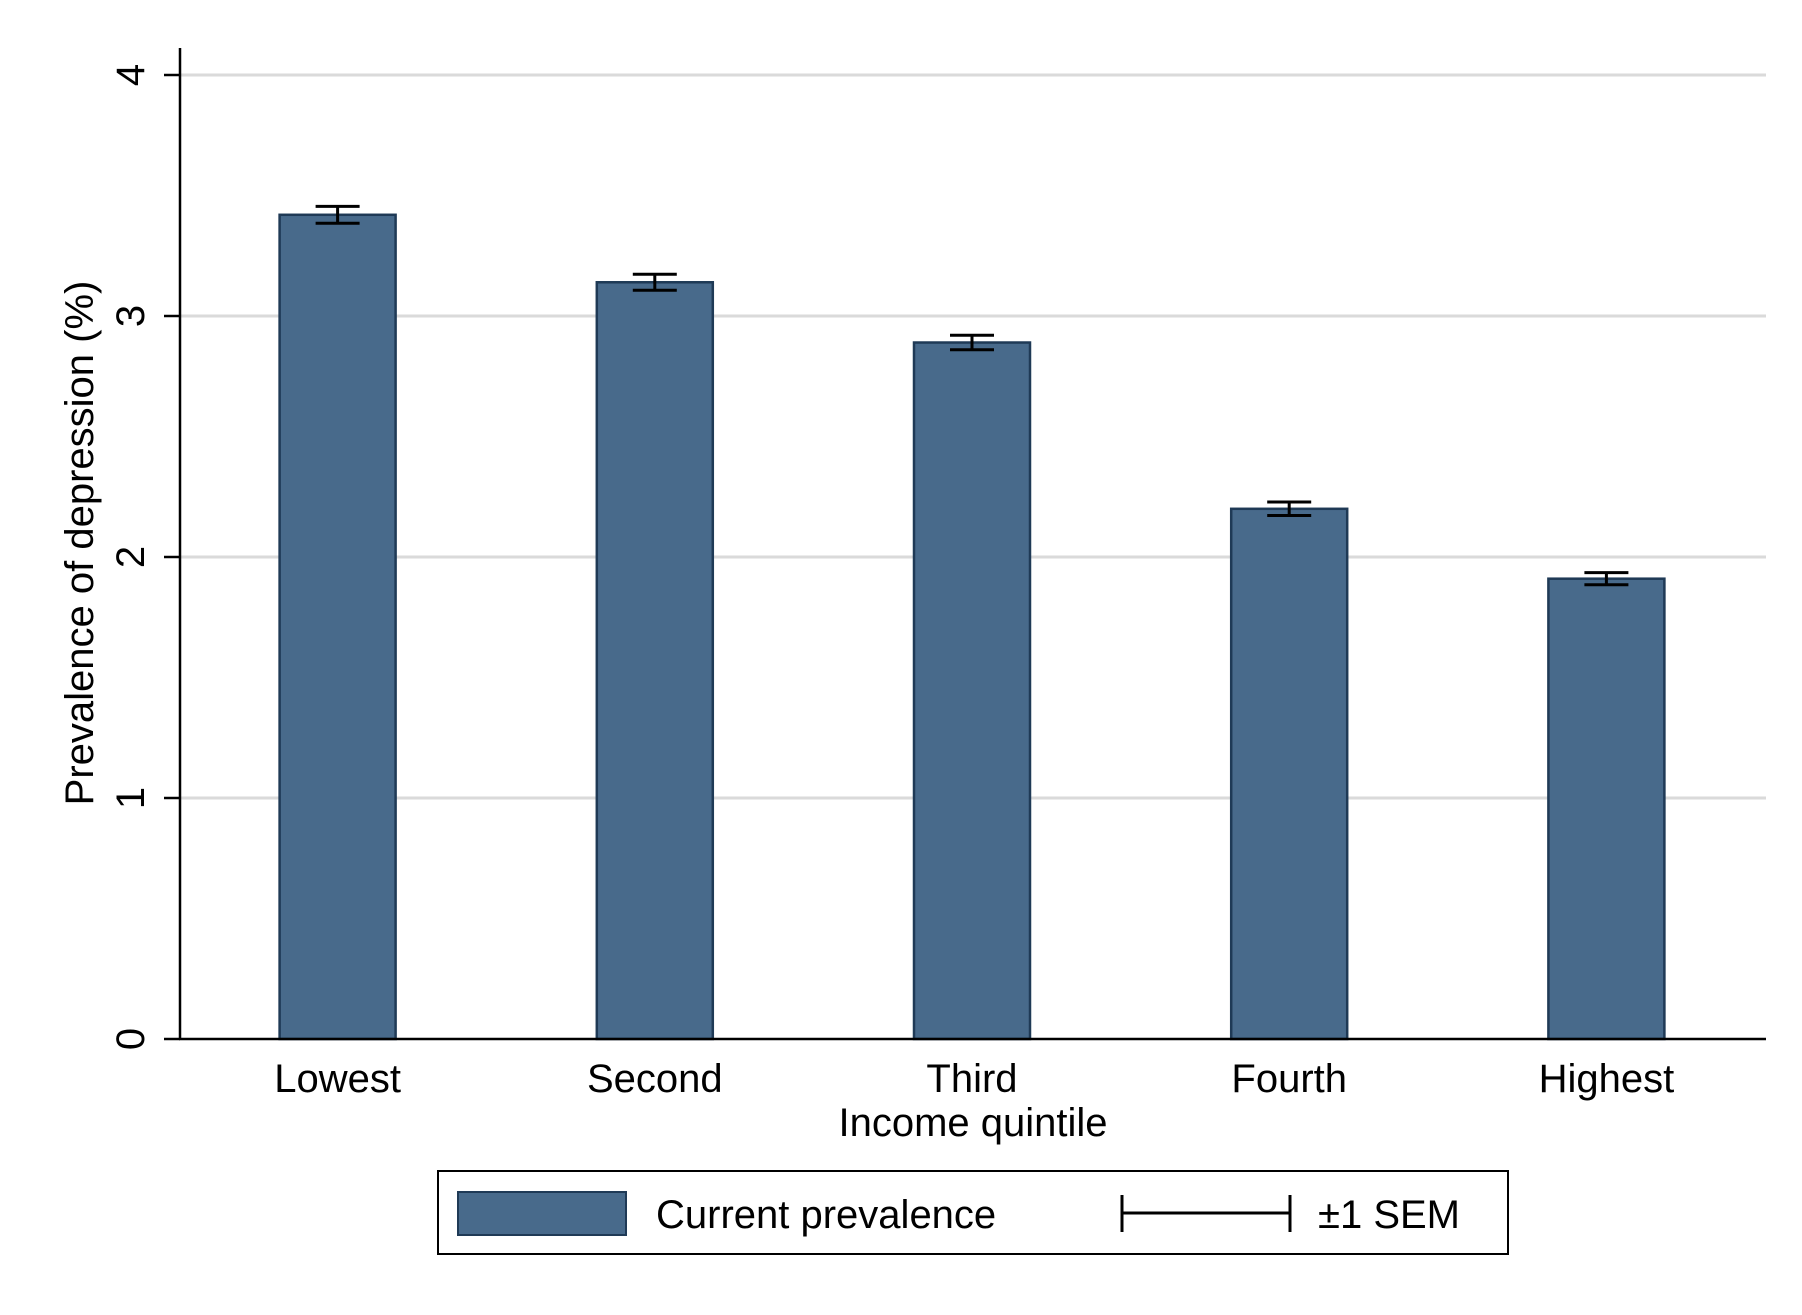  Describe the element at coordinates (131, 316) in the screenshot. I see `y-tick-label-3: 3` at that location.